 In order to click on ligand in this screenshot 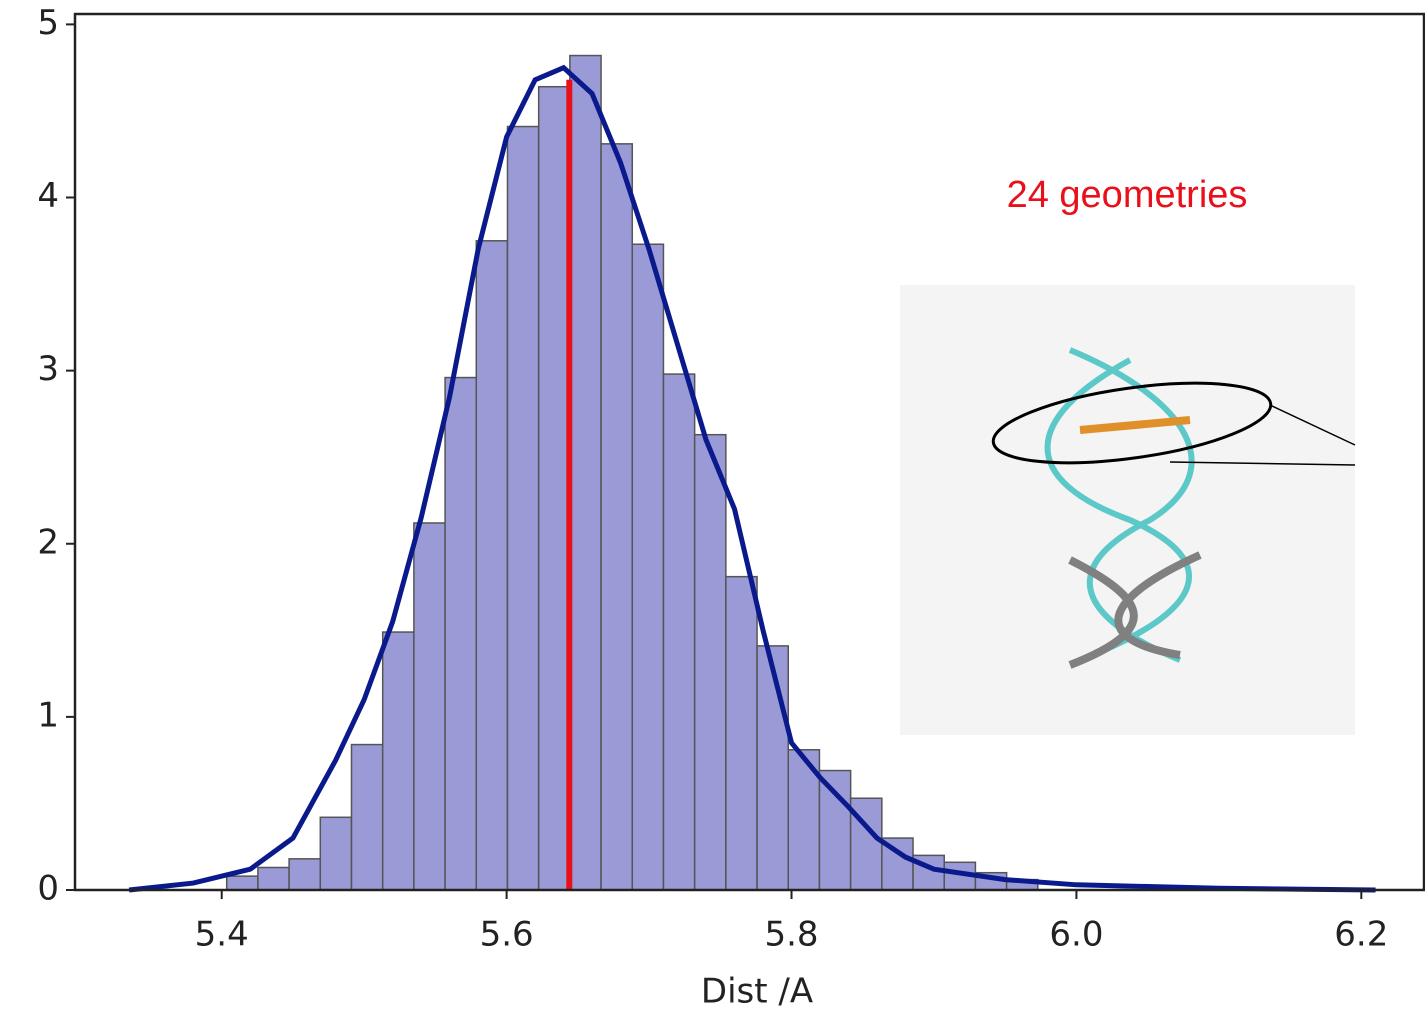, I will do `click(1135, 425)`.